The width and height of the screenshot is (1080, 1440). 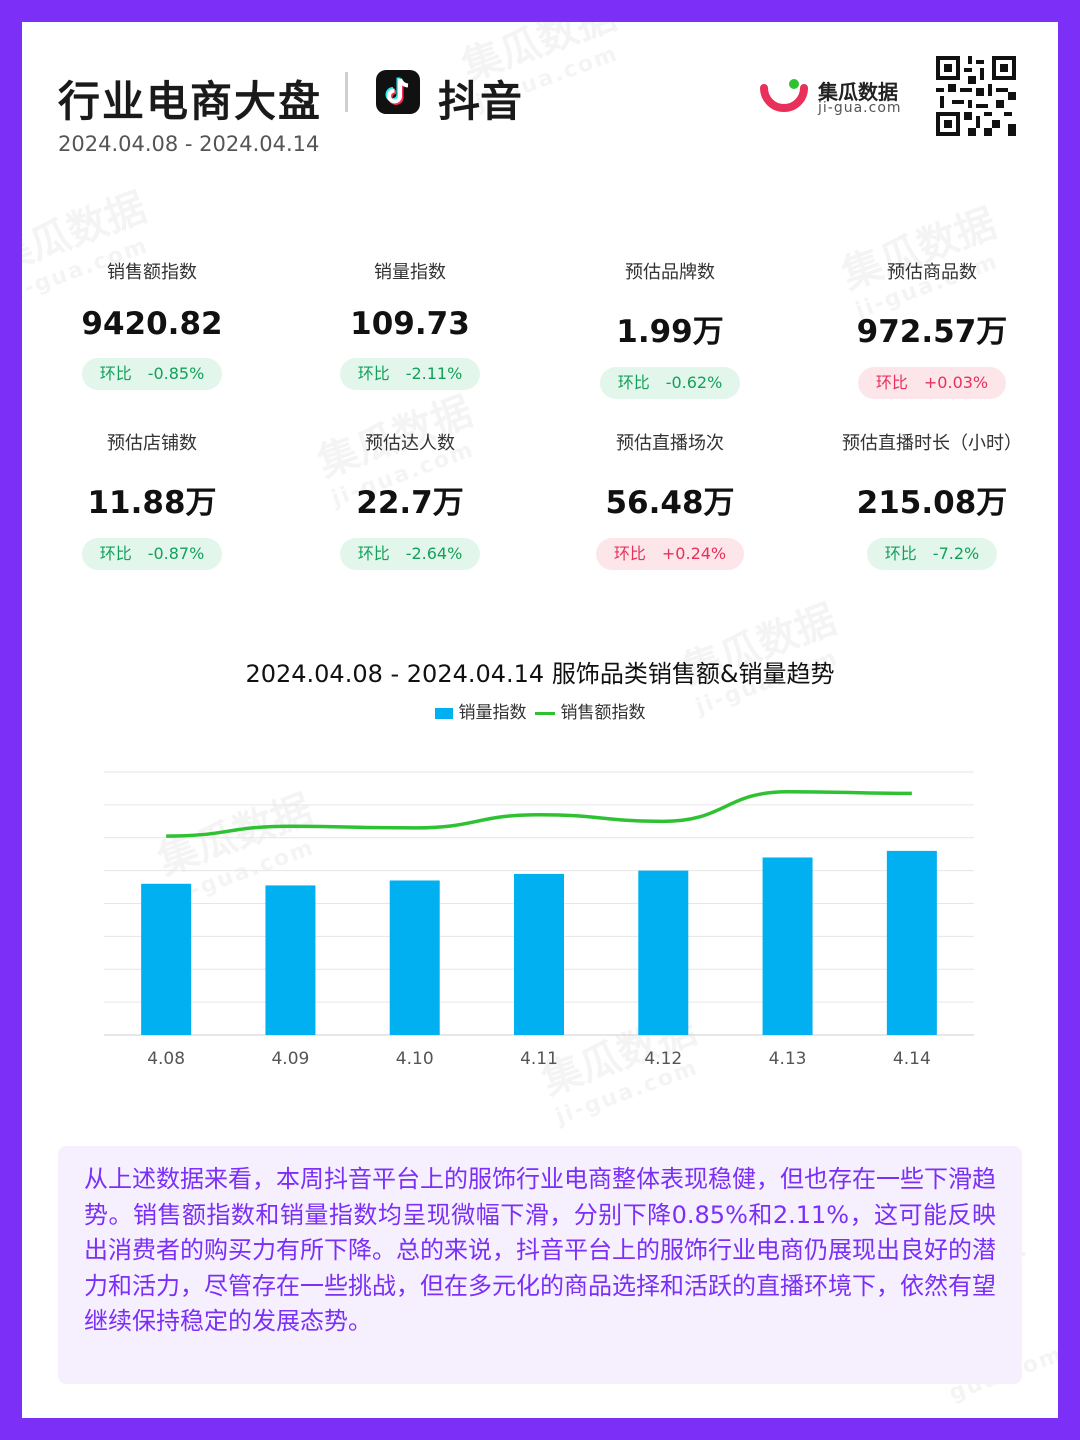 What do you see at coordinates (166, 959) in the screenshot?
I see `bar-4.08` at bounding box center [166, 959].